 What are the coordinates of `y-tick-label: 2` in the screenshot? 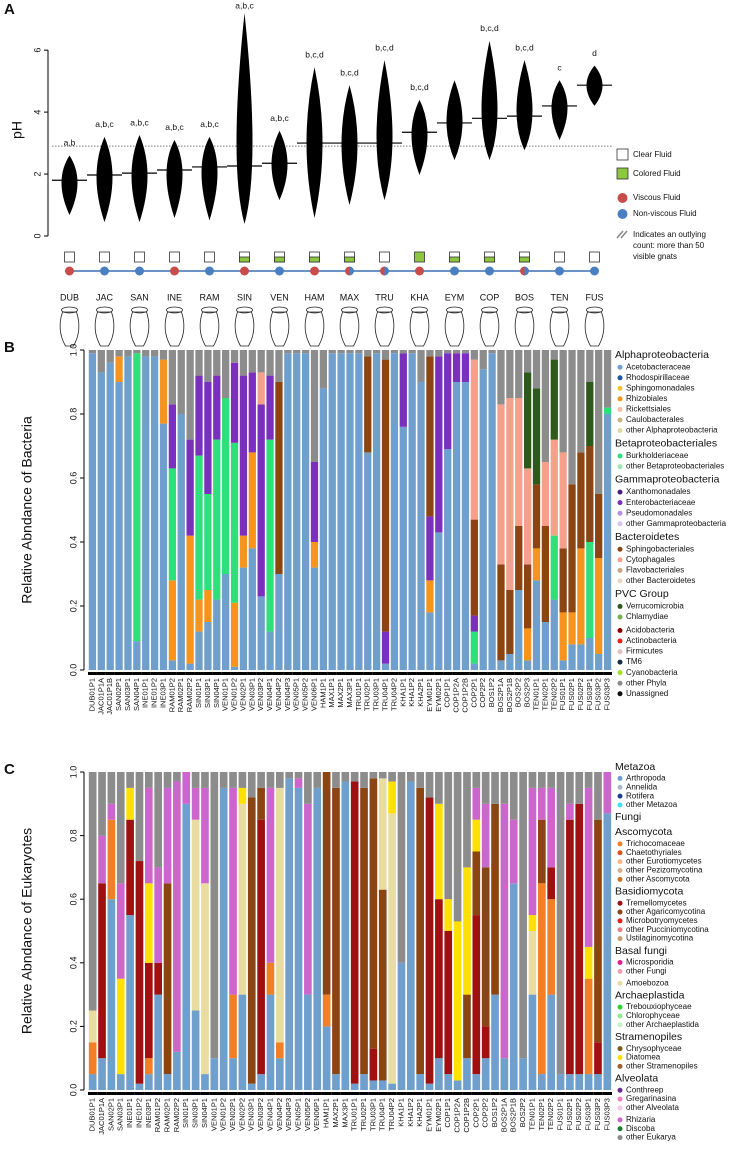 It's located at (37, 174).